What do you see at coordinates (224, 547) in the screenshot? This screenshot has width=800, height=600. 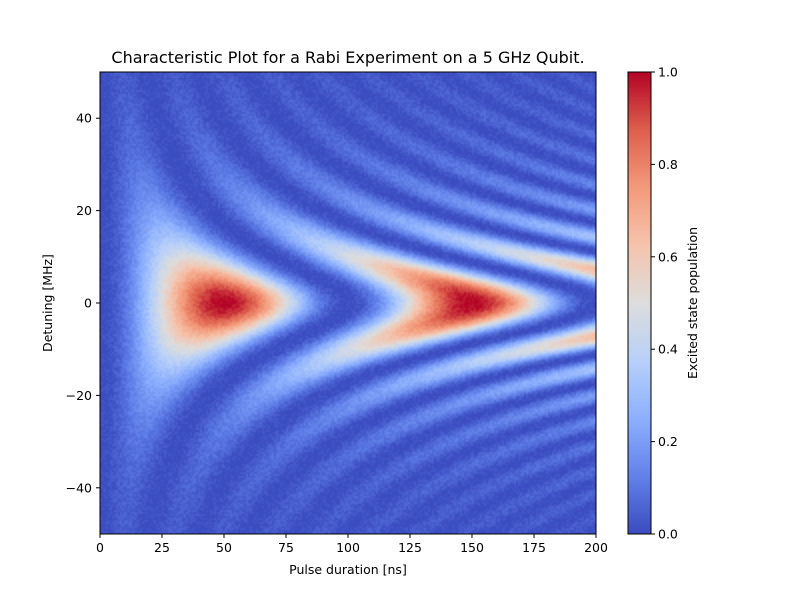 I see `x-tick-label: 50` at bounding box center [224, 547].